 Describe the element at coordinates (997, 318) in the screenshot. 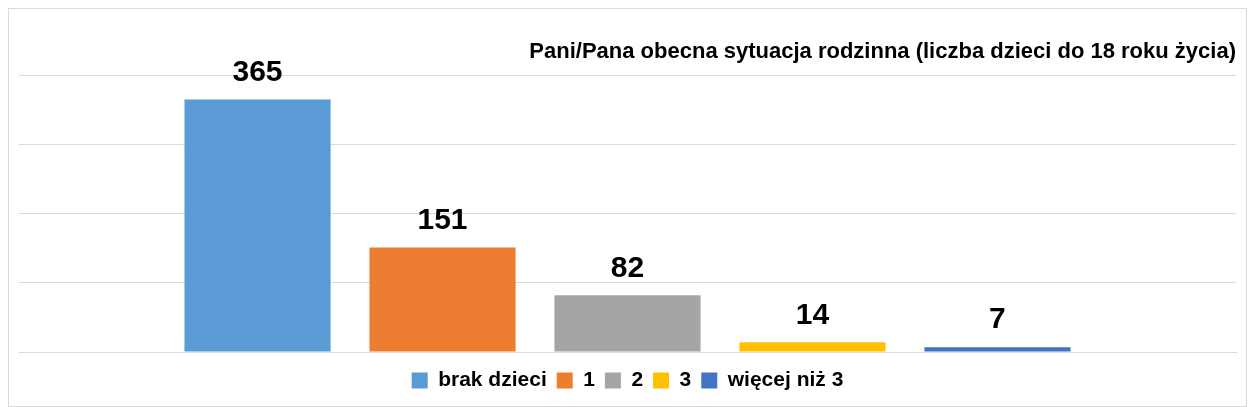

I see `data-label: 7` at that location.